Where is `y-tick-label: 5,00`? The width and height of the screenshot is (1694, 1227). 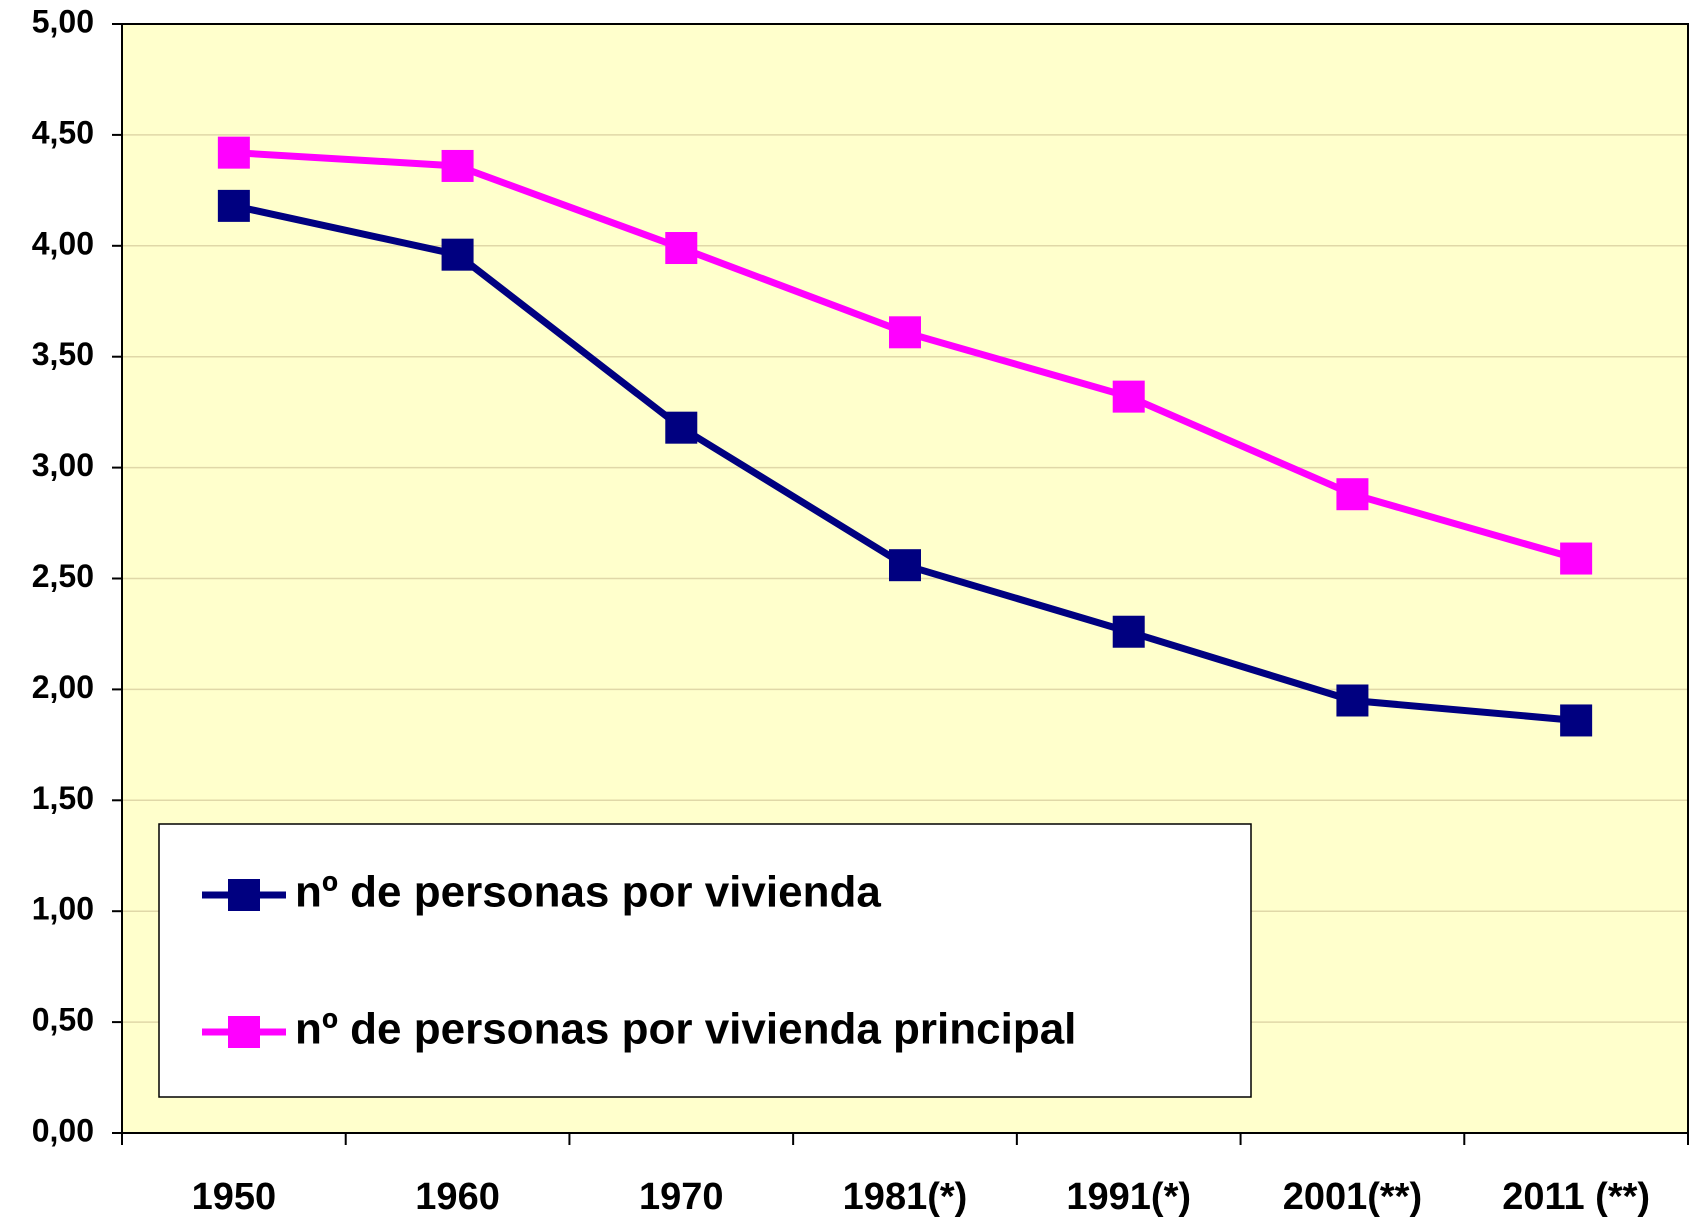 y-tick-label: 5,00 is located at coordinates (63, 21).